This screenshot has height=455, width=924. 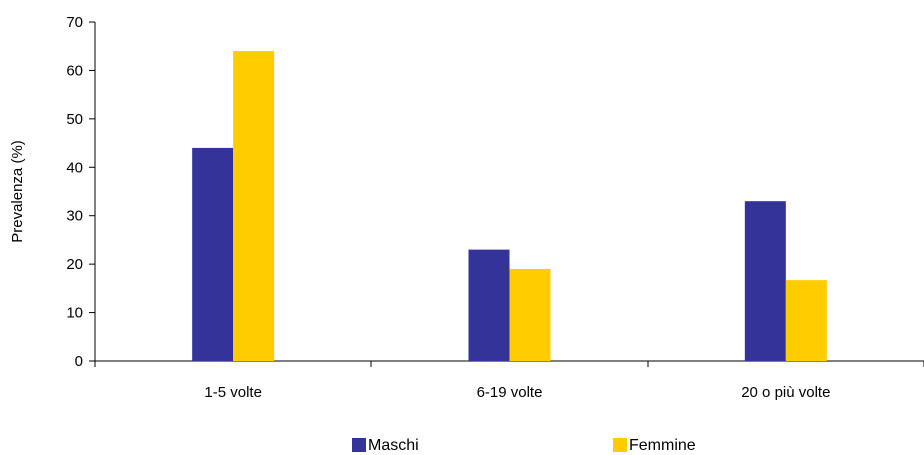 I want to click on legend-label-femmine: Femmine, so click(x=662, y=445).